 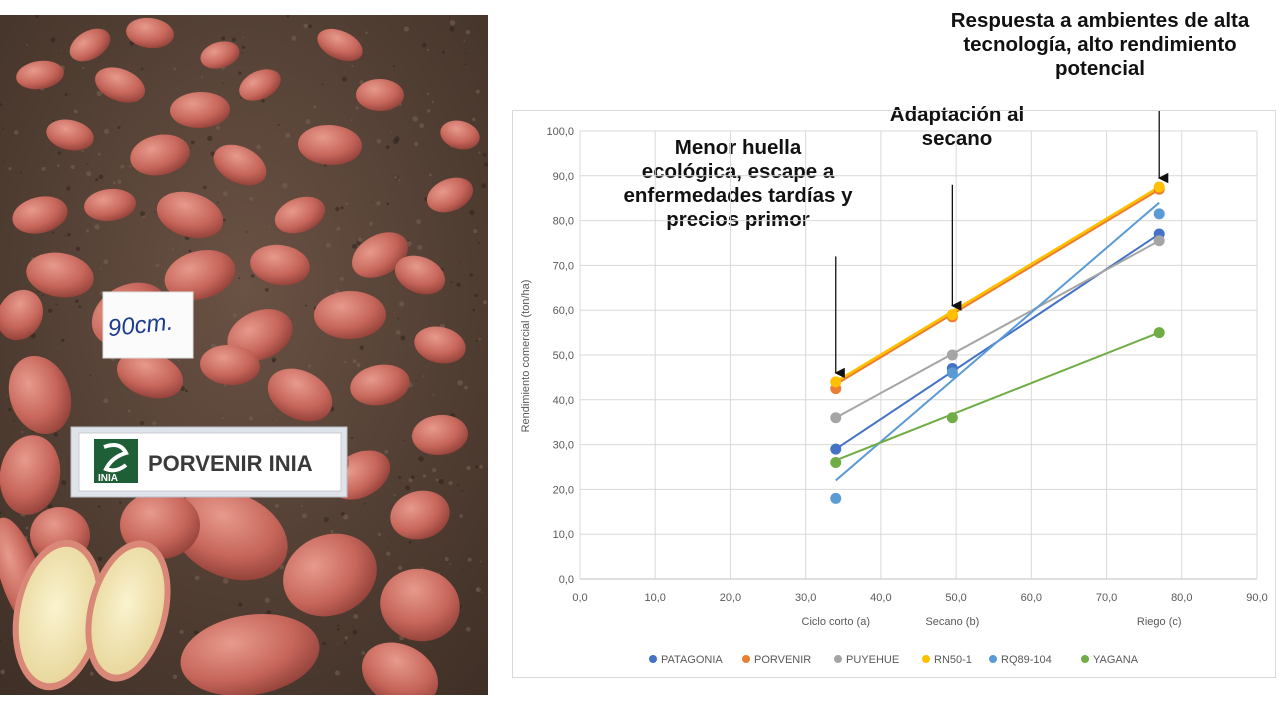 I want to click on trendline-yagana, so click(x=997, y=396).